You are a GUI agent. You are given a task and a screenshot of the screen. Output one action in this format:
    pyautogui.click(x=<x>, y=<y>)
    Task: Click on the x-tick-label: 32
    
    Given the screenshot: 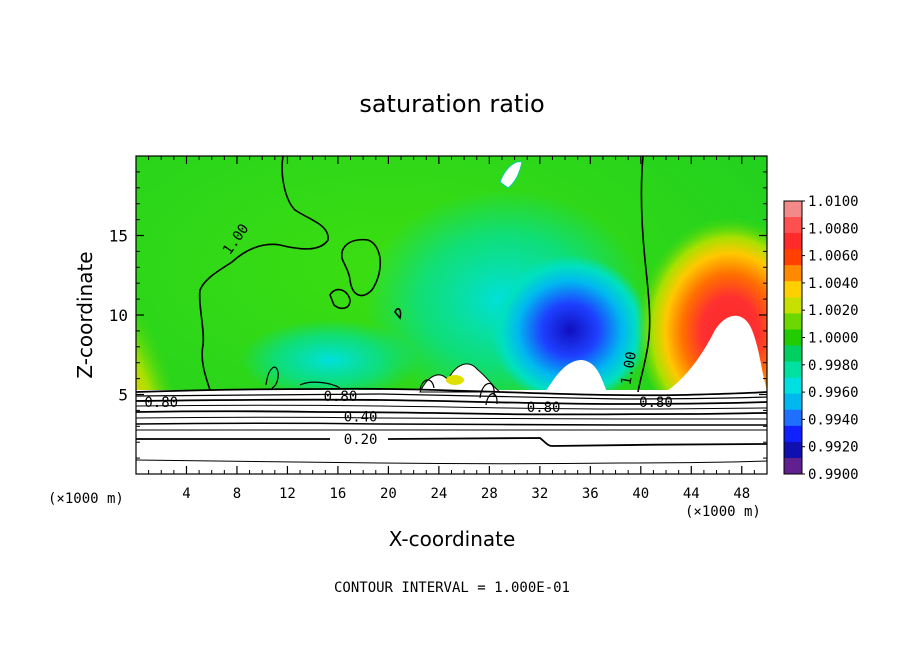 What is the action you would take?
    pyautogui.click(x=539, y=494)
    